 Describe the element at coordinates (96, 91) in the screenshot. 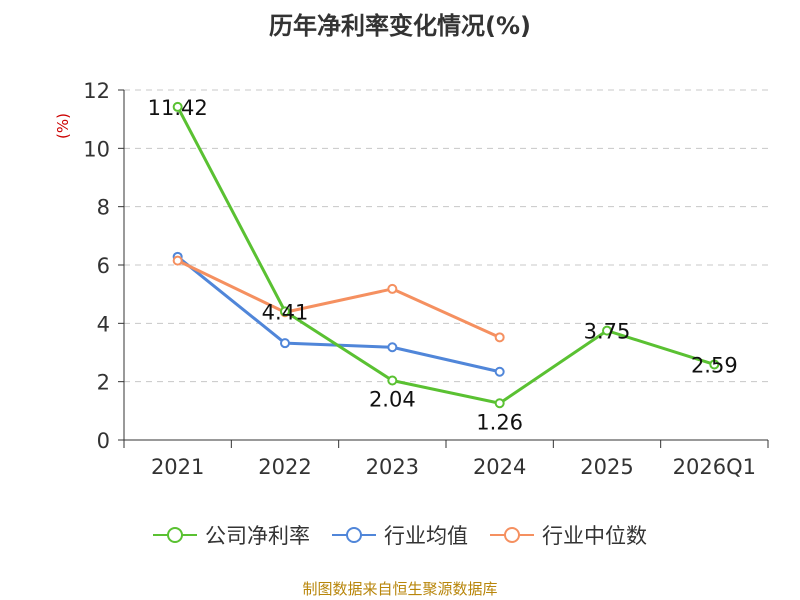

I see `y-tick-label: 12` at that location.